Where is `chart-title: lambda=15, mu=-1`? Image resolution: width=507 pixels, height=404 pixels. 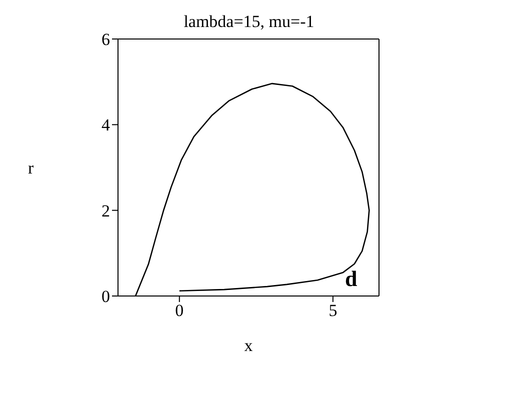
chart-title: lambda=15, mu=-1 is located at coordinates (249, 22).